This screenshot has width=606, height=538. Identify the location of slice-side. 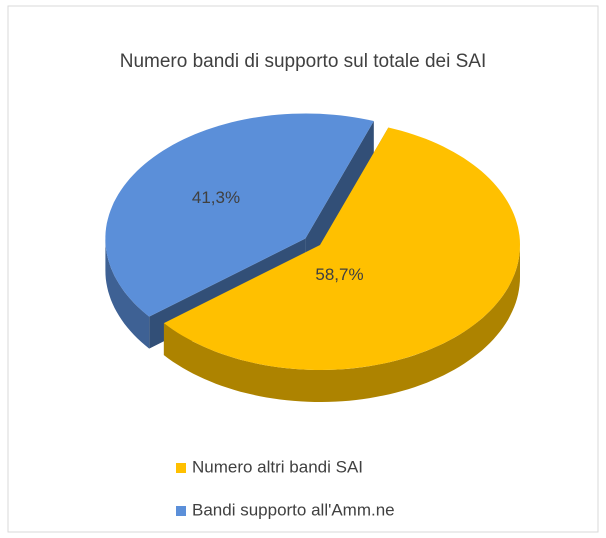
(127, 293).